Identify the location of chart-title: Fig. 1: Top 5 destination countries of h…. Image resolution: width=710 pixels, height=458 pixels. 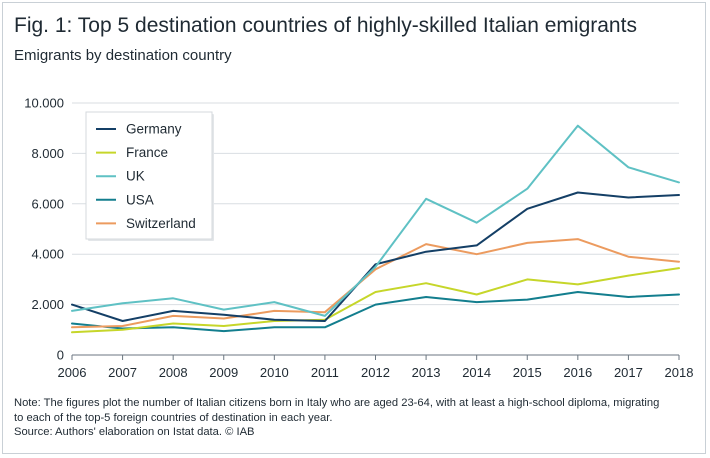
(325, 25).